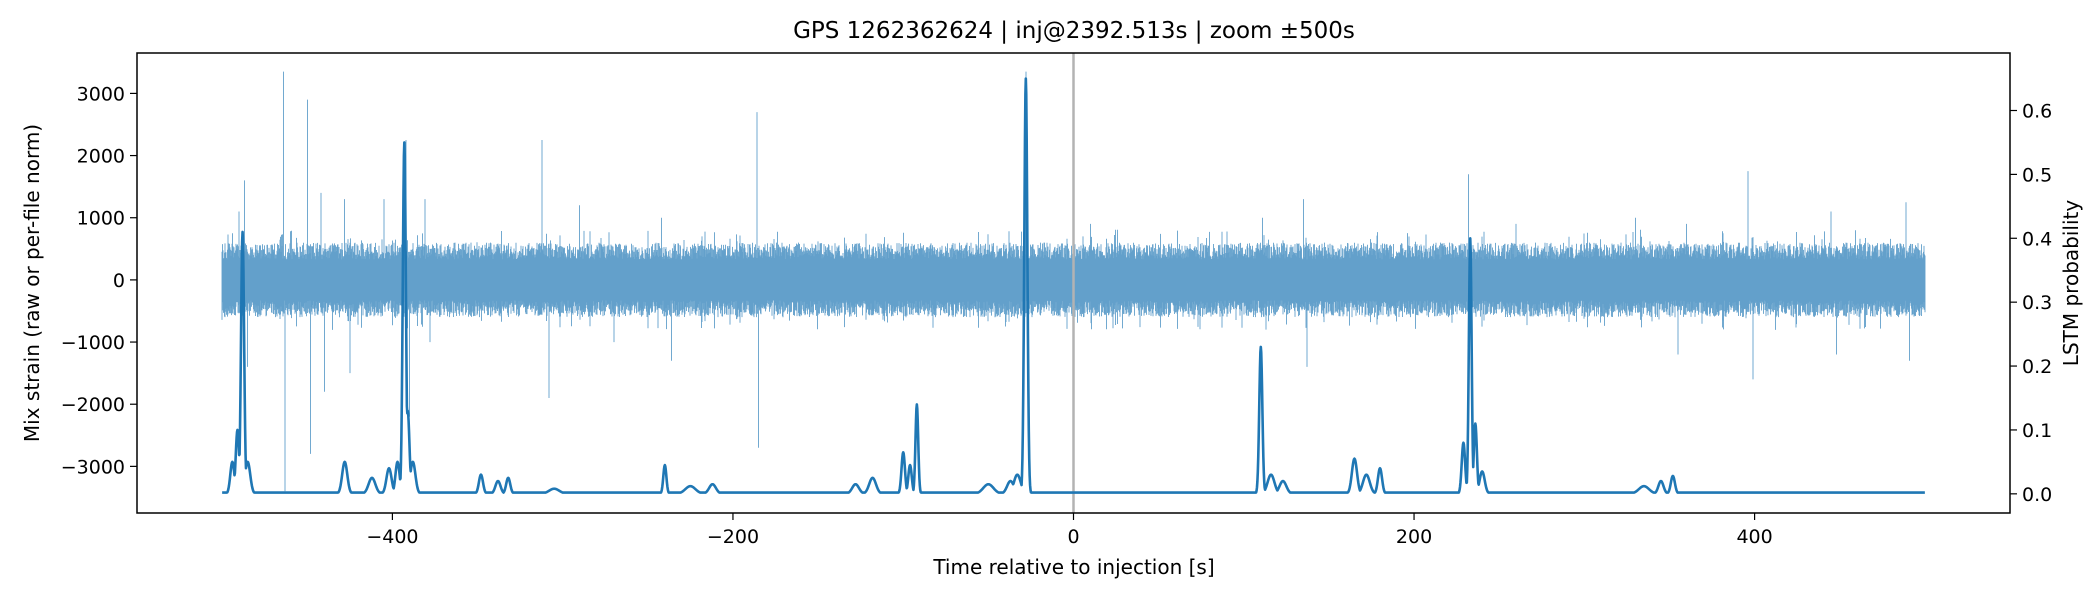  I want to click on x-tick-label: 200, so click(1414, 537).